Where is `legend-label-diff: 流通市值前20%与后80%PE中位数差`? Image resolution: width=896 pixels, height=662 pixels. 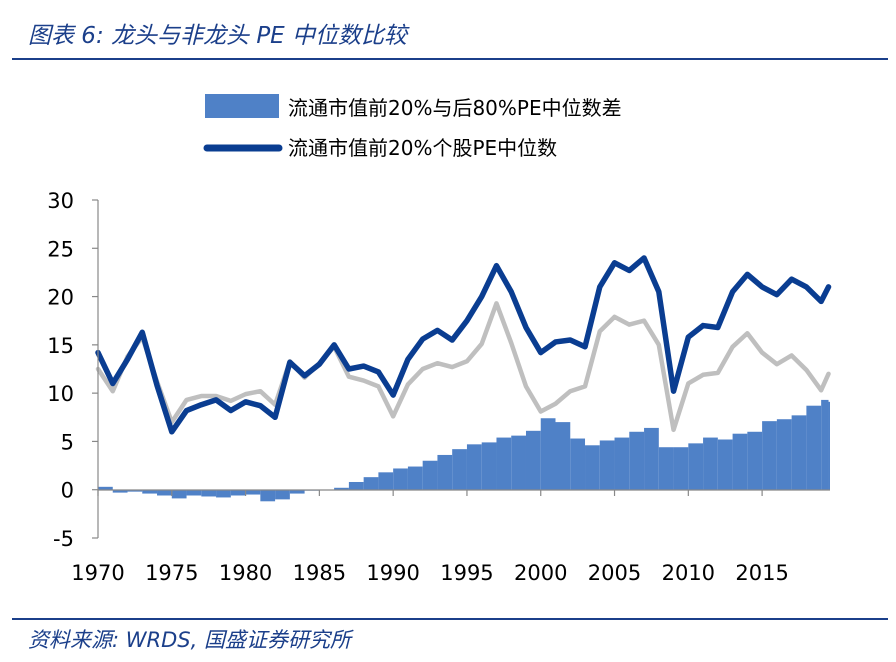
legend-label-diff: 流通市值前20%与后80%PE中位数差 is located at coordinates (455, 108).